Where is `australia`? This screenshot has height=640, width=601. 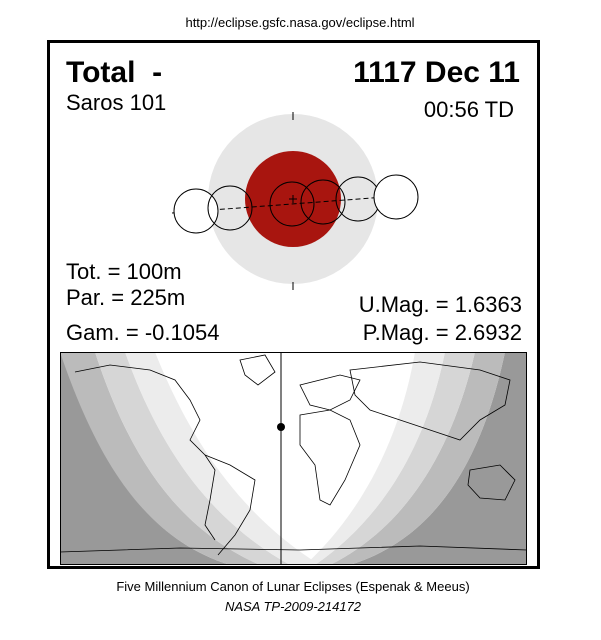 australia is located at coordinates (491, 482).